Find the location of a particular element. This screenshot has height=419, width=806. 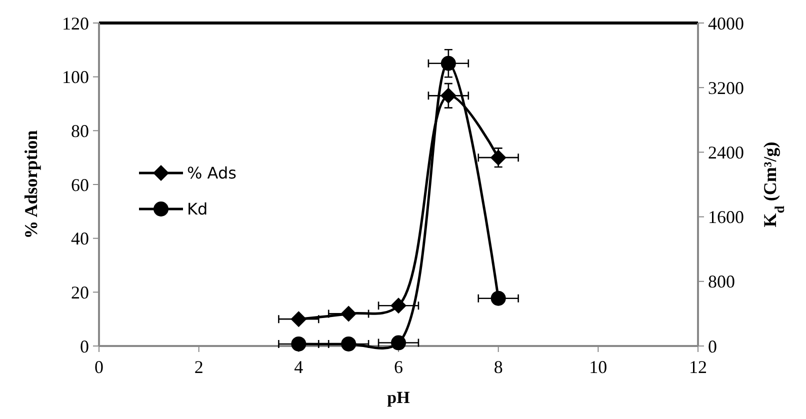

x-axis-title: pH is located at coordinates (398, 397).